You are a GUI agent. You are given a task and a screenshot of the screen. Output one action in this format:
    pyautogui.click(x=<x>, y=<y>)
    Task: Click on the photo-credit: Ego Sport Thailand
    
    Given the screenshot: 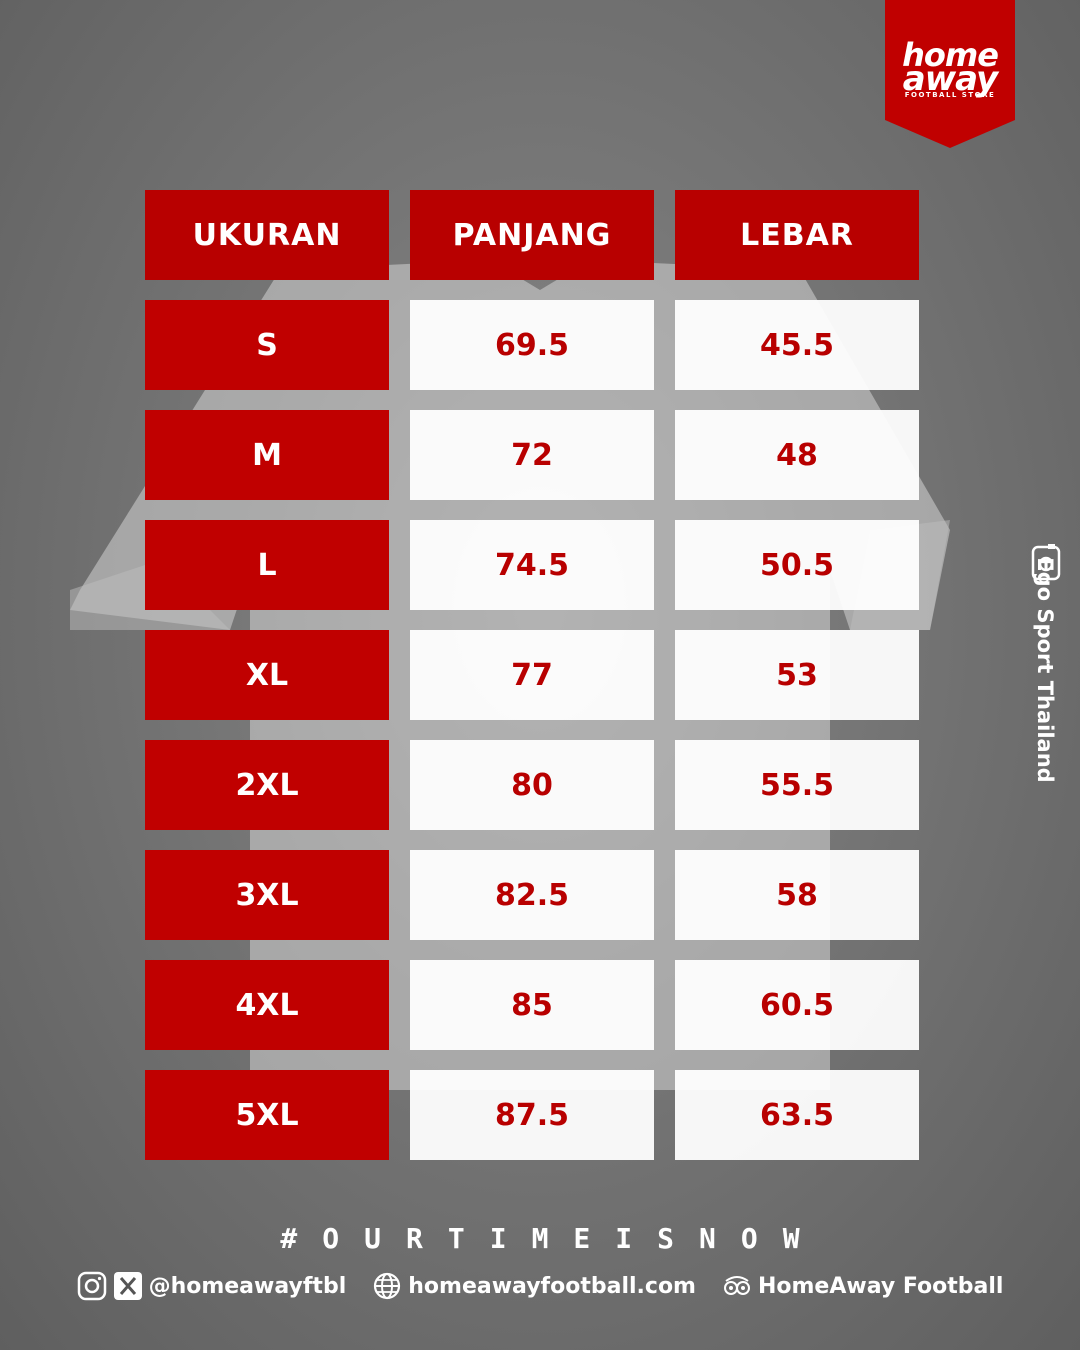 What is the action you would take?
    pyautogui.click(x=1045, y=670)
    